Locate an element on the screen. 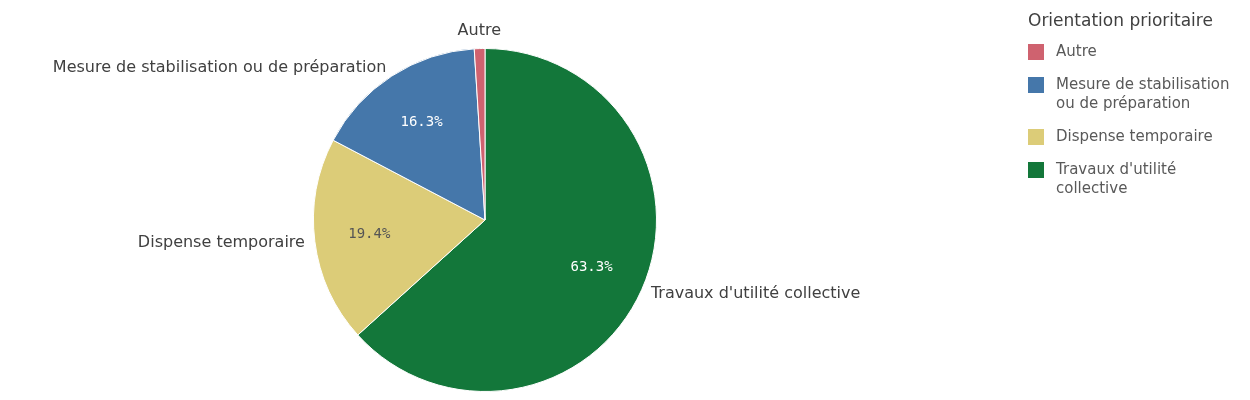  legend-label: Travaux d'utilité collective is located at coordinates (1117, 179).